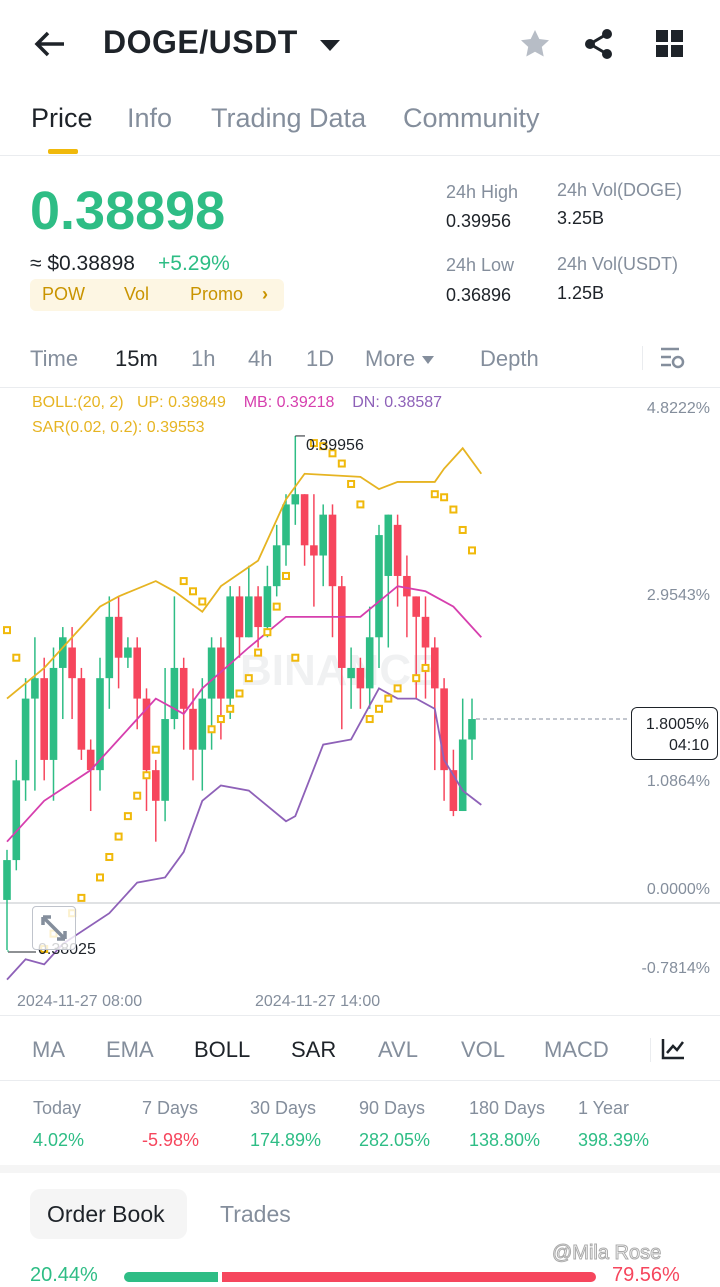 Image resolution: width=720 pixels, height=1287 pixels. What do you see at coordinates (320, 358) in the screenshot?
I see `interval-1d: 1D` at bounding box center [320, 358].